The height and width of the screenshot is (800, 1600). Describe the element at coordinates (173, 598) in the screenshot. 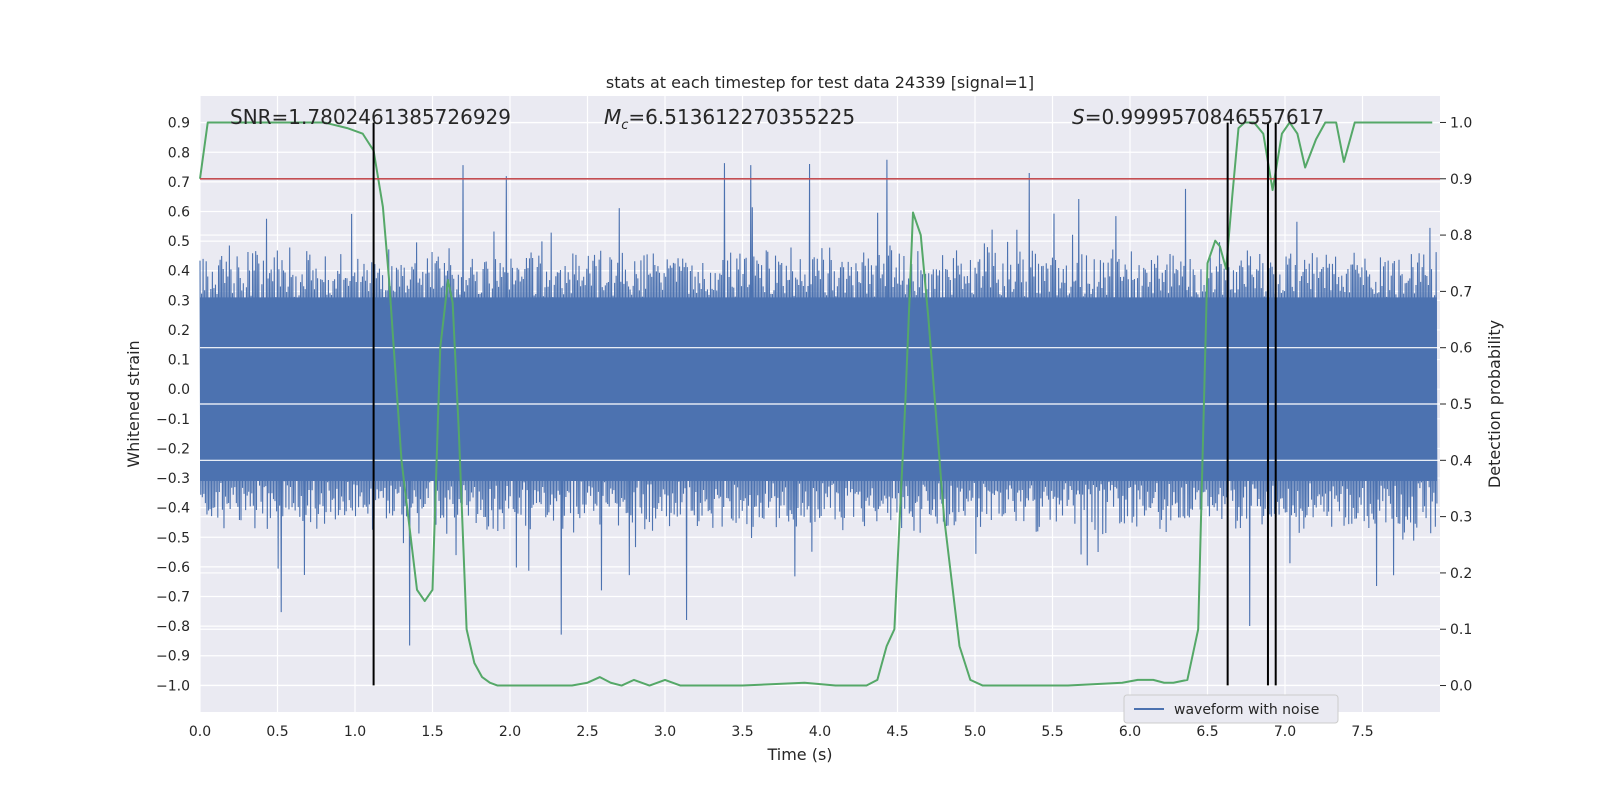

I see `y-tick-label-left: −0.7` at that location.